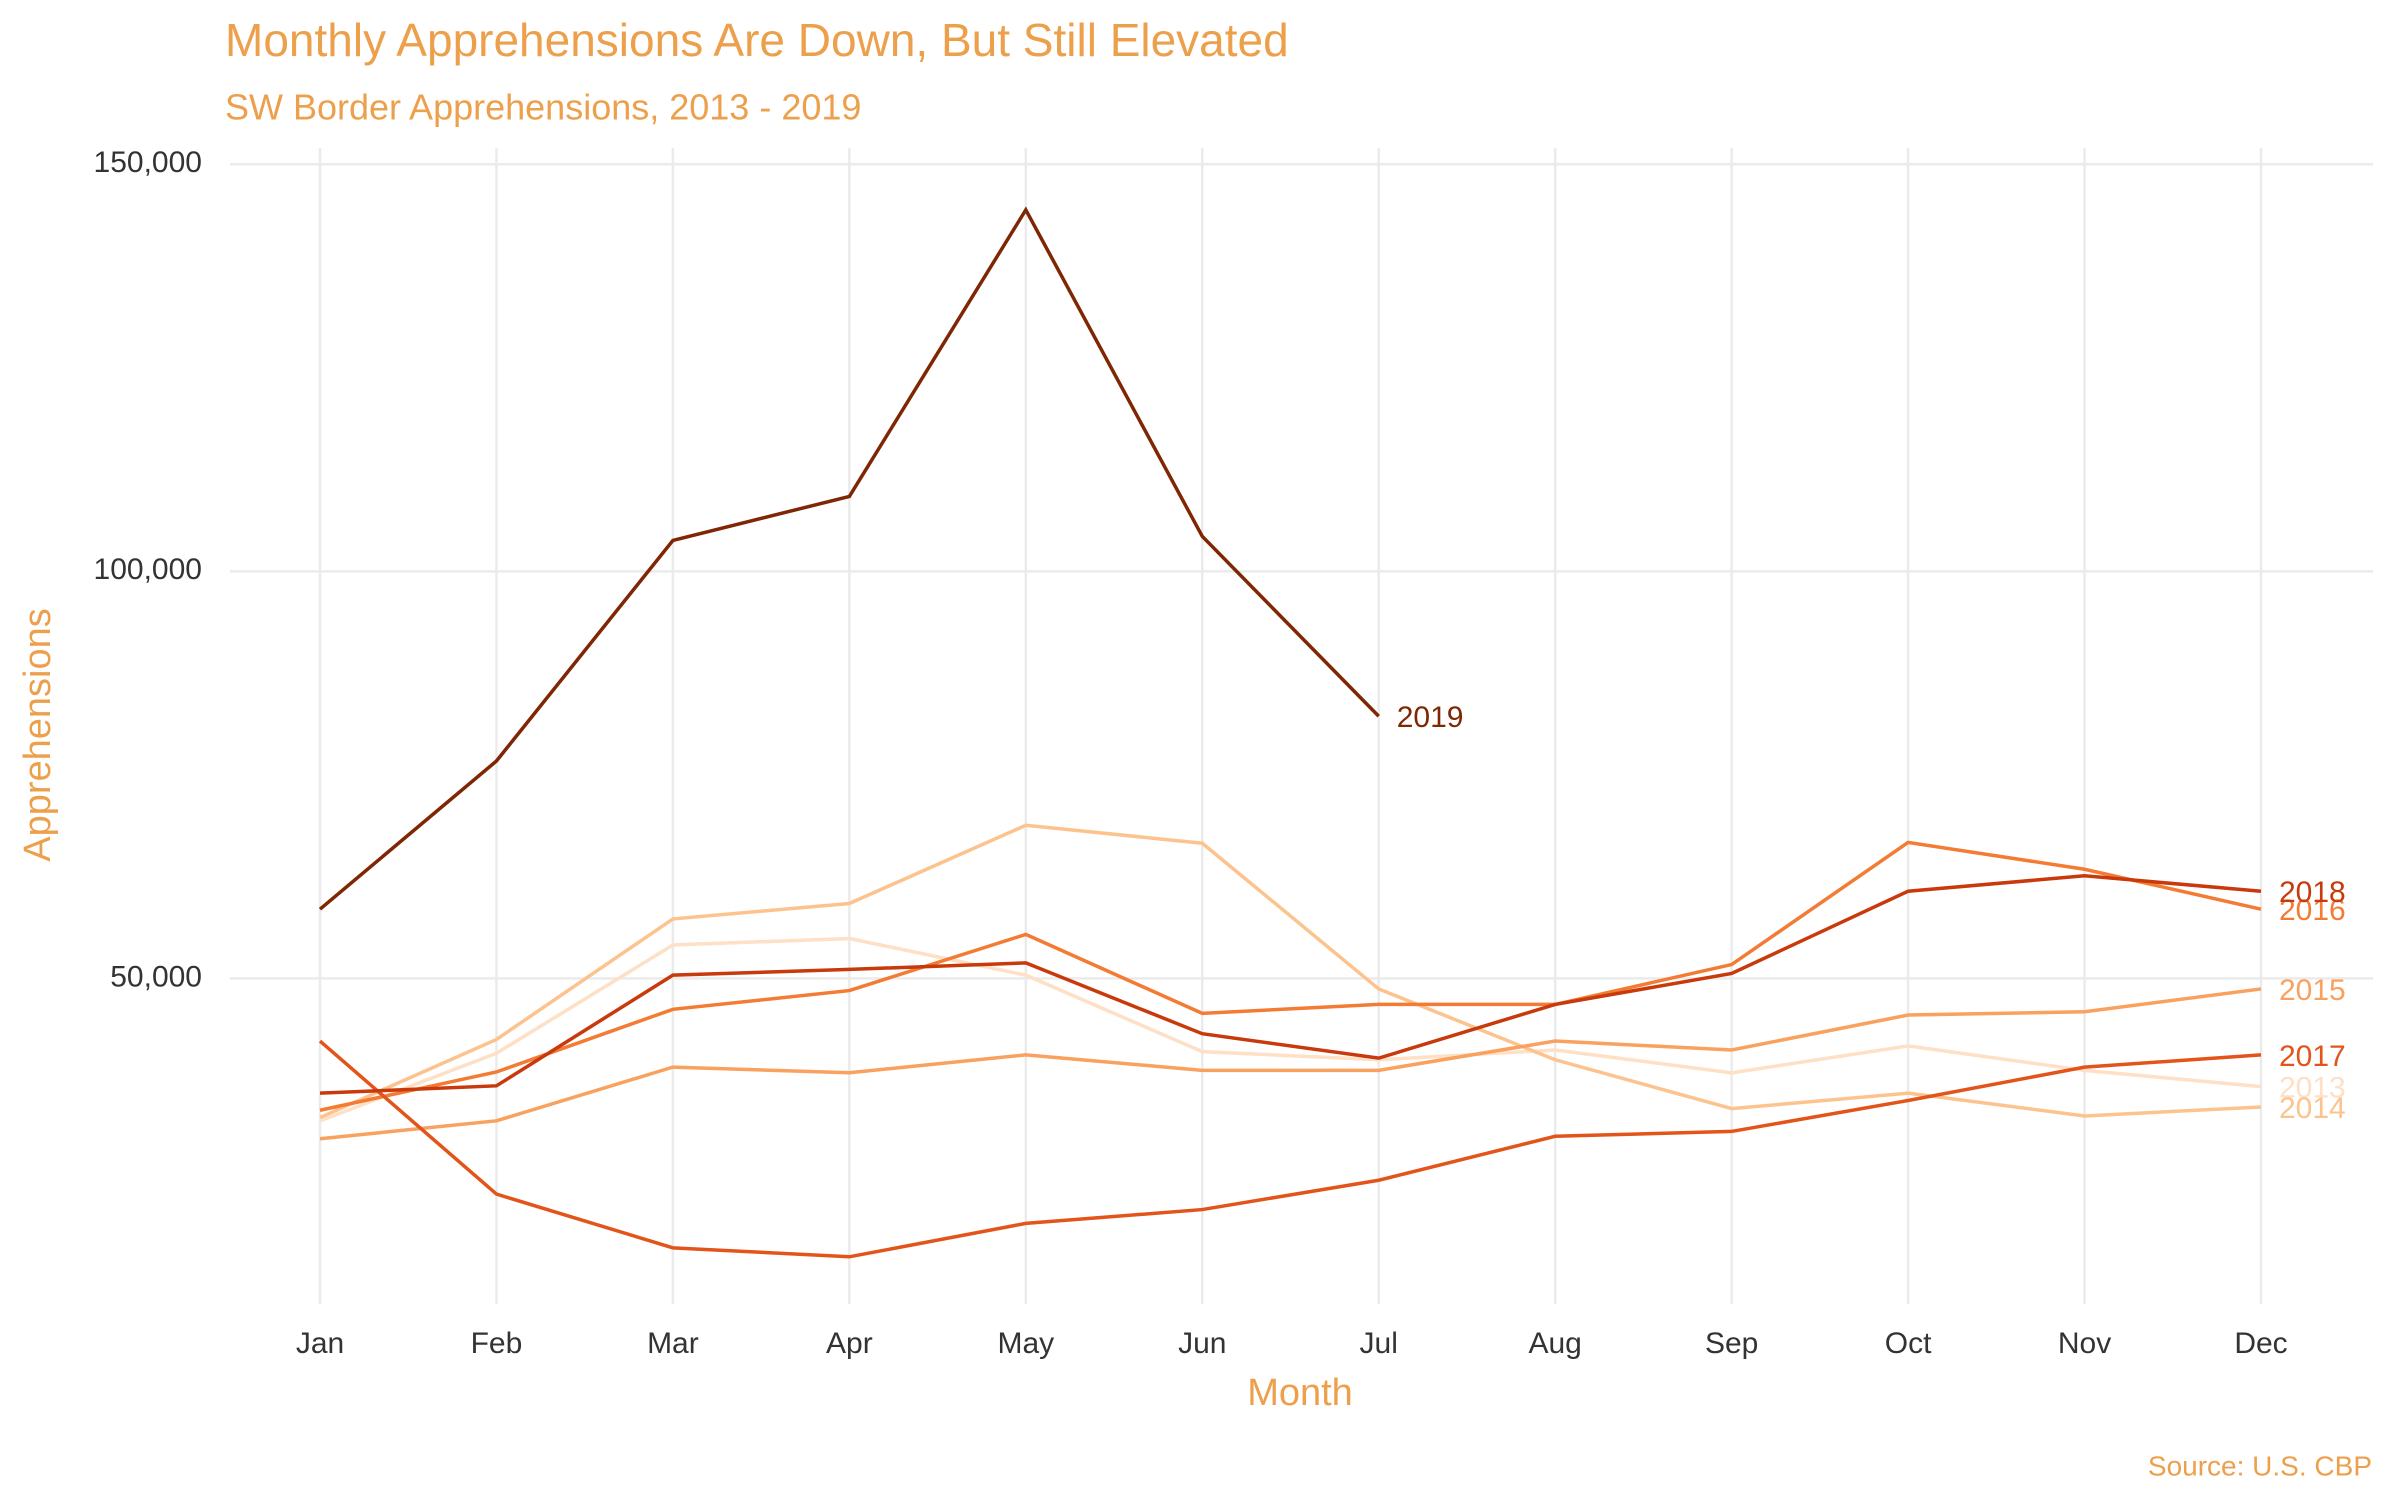 The height and width of the screenshot is (1500, 2400). What do you see at coordinates (673, 1343) in the screenshot?
I see `x-tick-label: Mar` at bounding box center [673, 1343].